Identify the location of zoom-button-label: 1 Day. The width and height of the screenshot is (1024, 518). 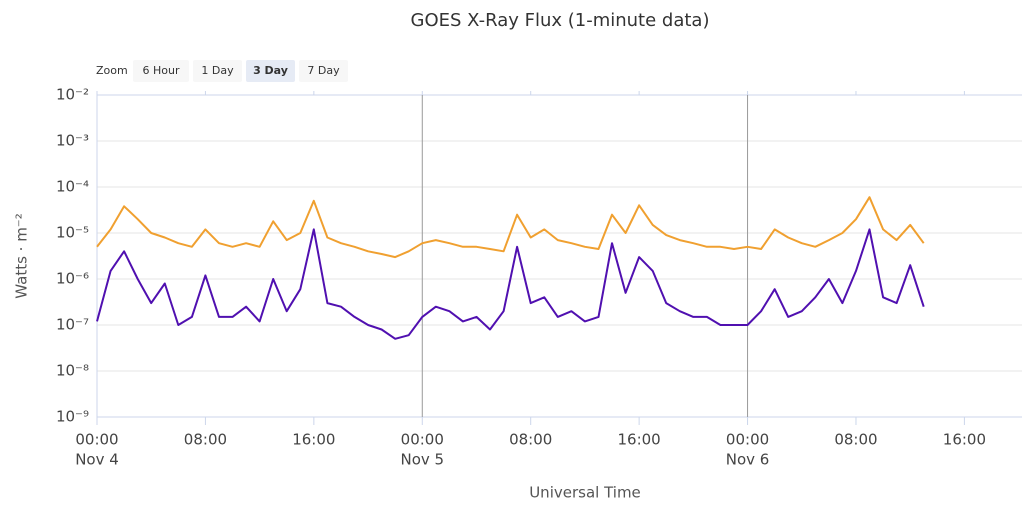
(217, 70).